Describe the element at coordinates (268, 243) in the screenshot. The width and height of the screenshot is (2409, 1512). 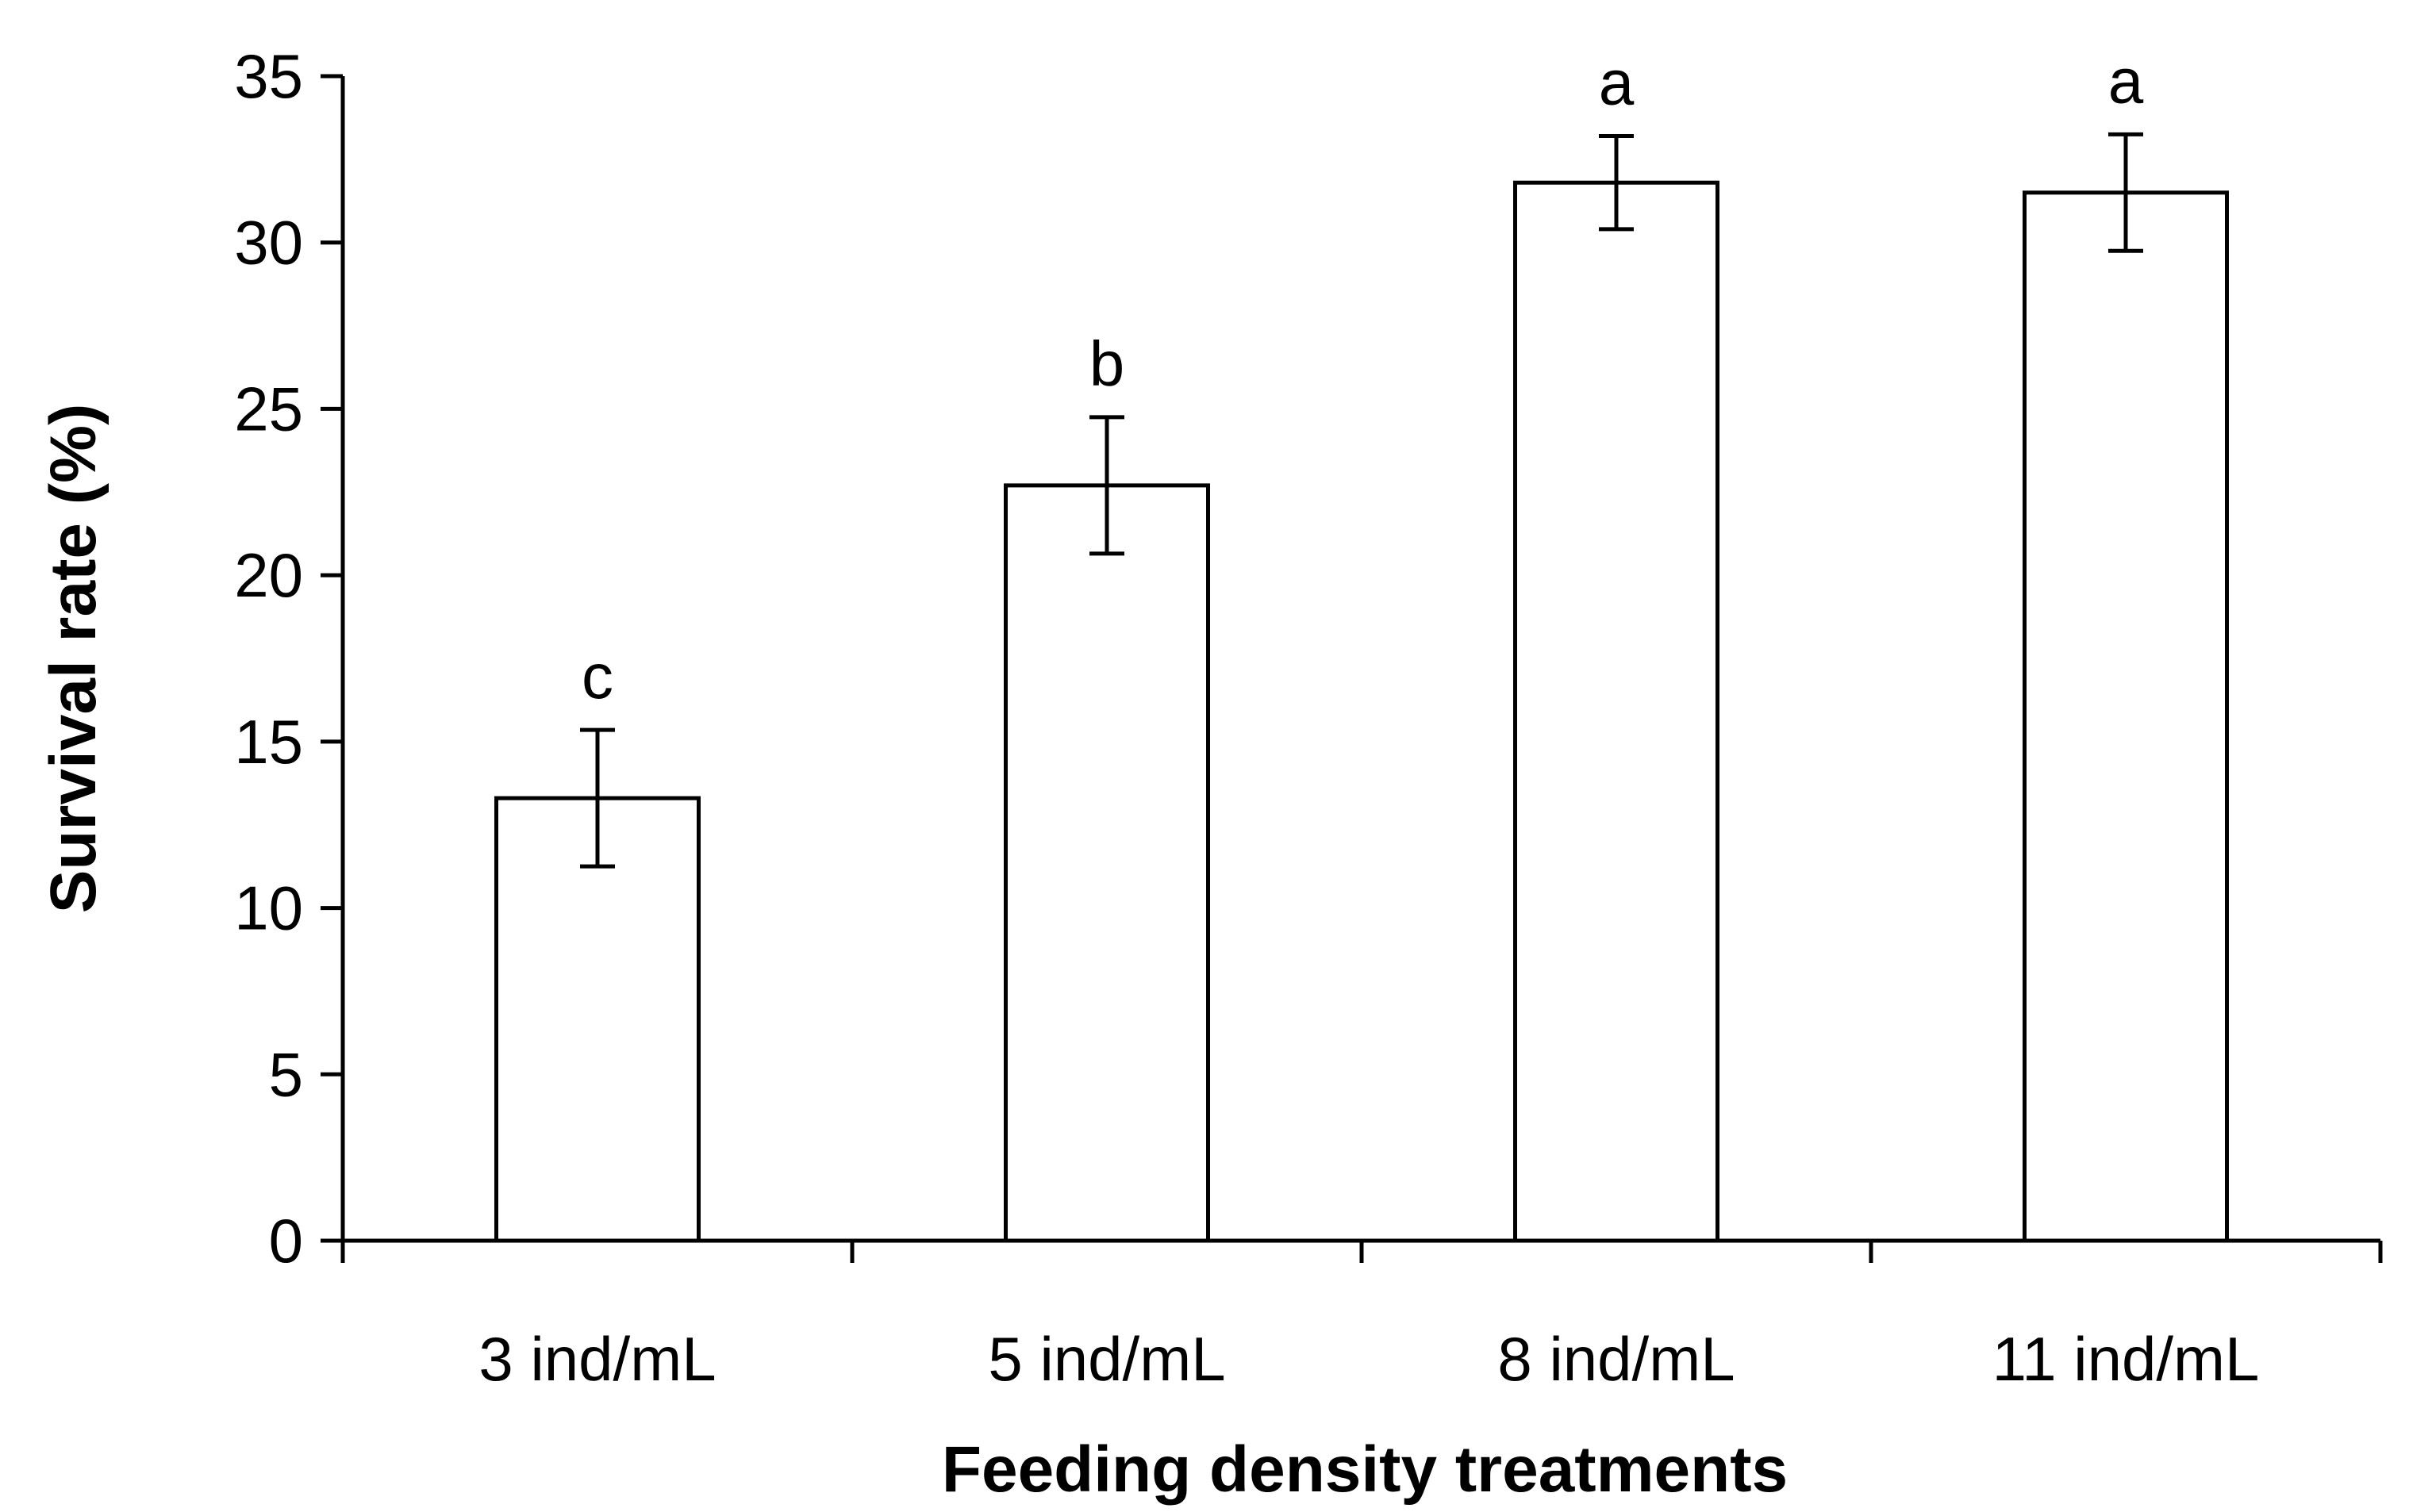
I see `y-tick-label: 30` at that location.